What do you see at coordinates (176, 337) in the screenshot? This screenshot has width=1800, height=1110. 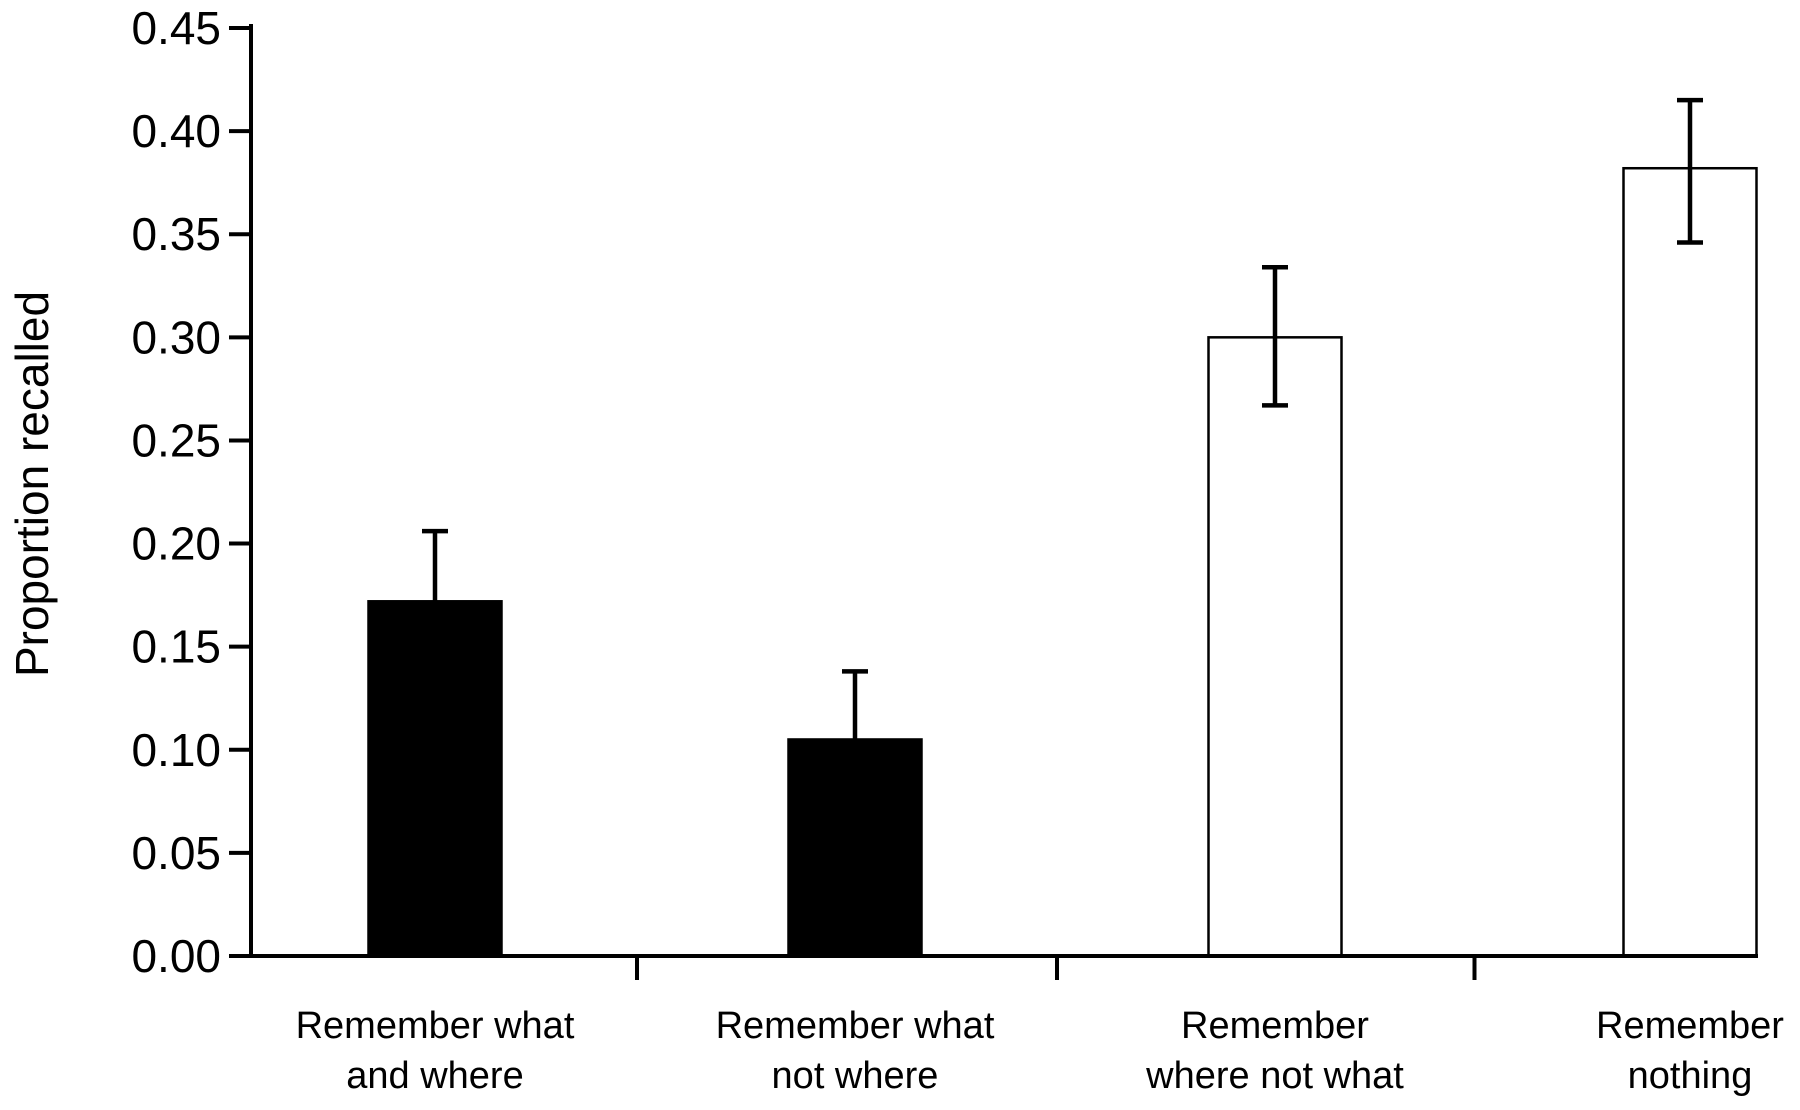 I see `y-tick-label-6: 0.30` at bounding box center [176, 337].